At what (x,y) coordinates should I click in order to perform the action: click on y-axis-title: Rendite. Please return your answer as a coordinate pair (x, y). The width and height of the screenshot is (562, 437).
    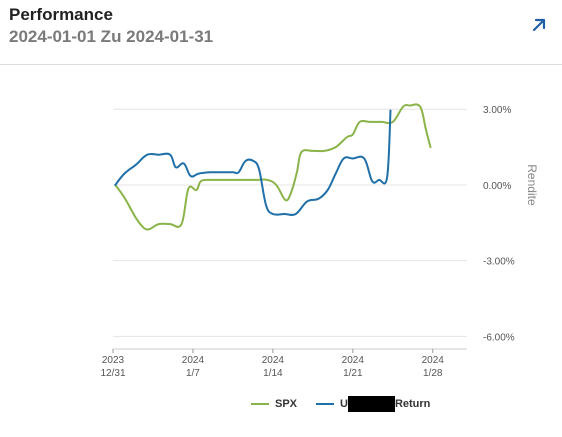
    Looking at the image, I should click on (532, 185).